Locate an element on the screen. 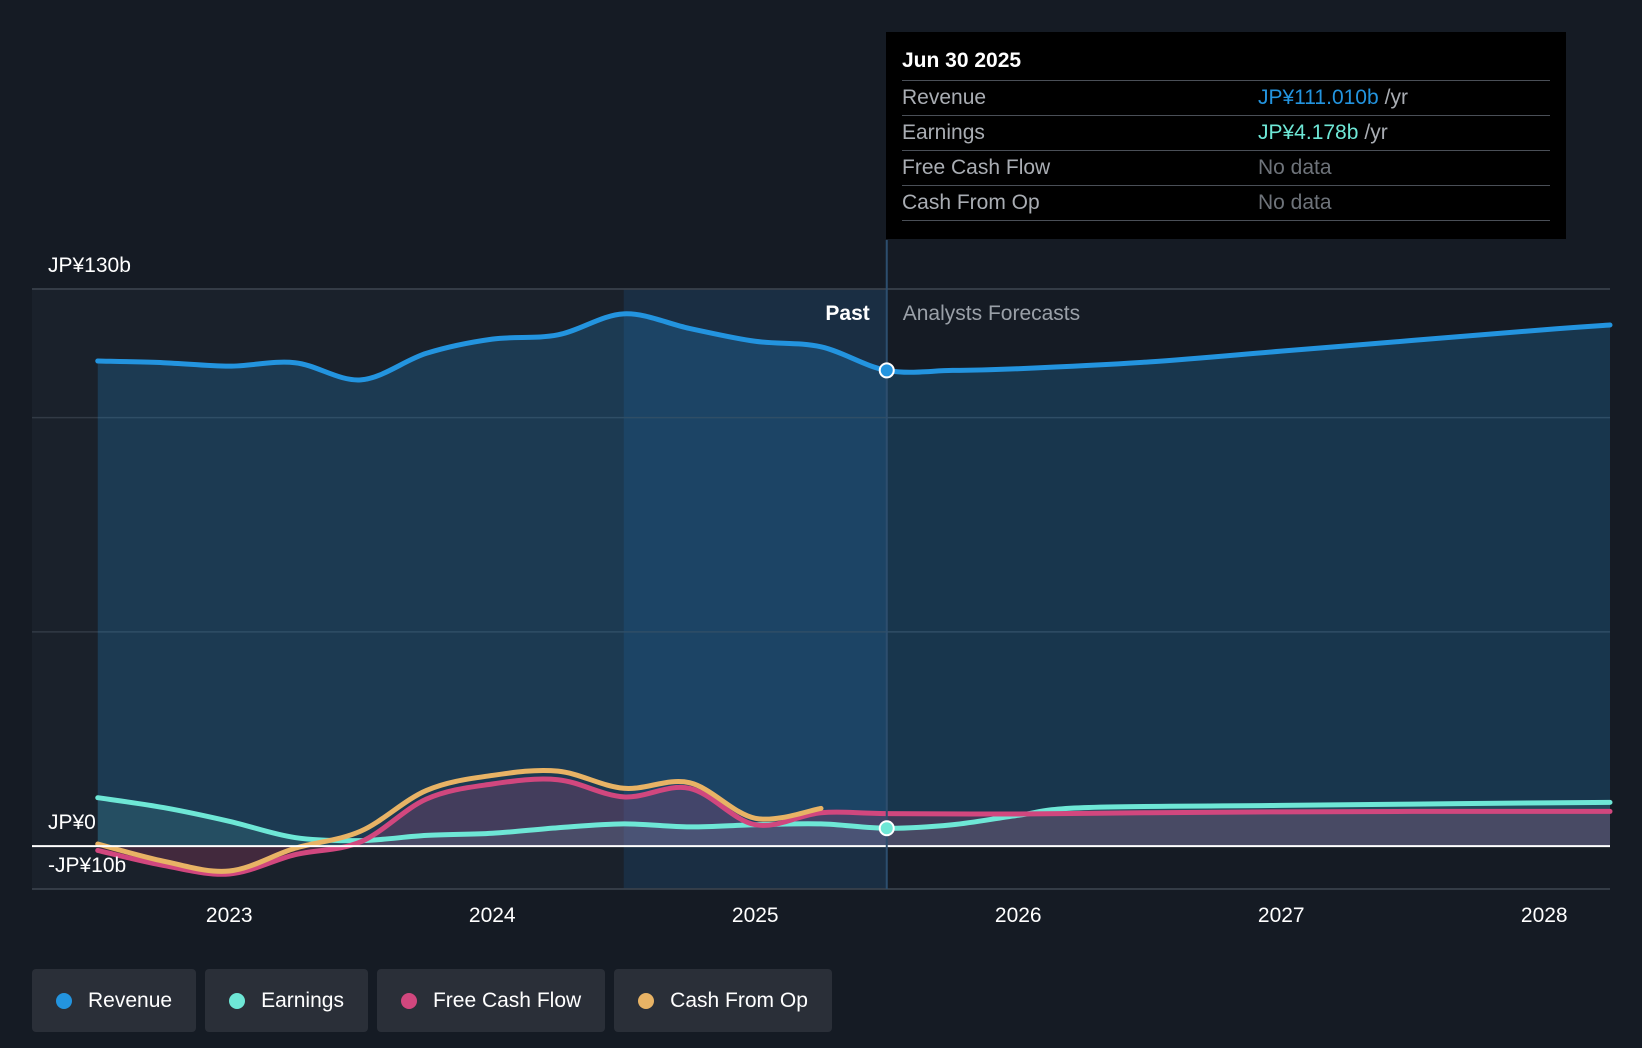  current-value-markers is located at coordinates (886, 599).